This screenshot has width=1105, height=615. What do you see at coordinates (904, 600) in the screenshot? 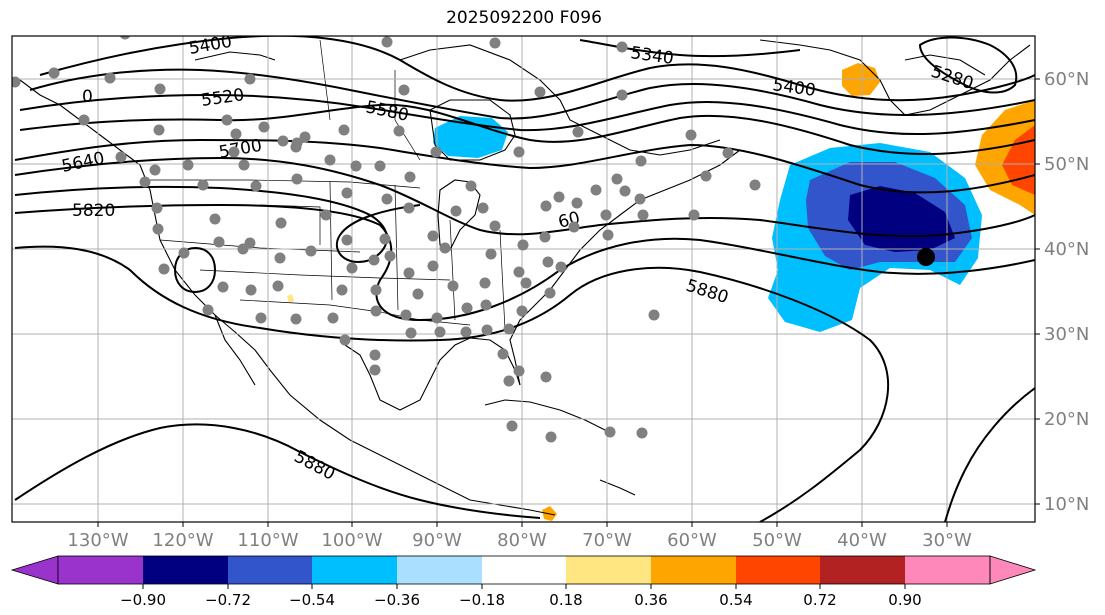
I see `colorbar-tick-label: 0.90` at bounding box center [904, 600].